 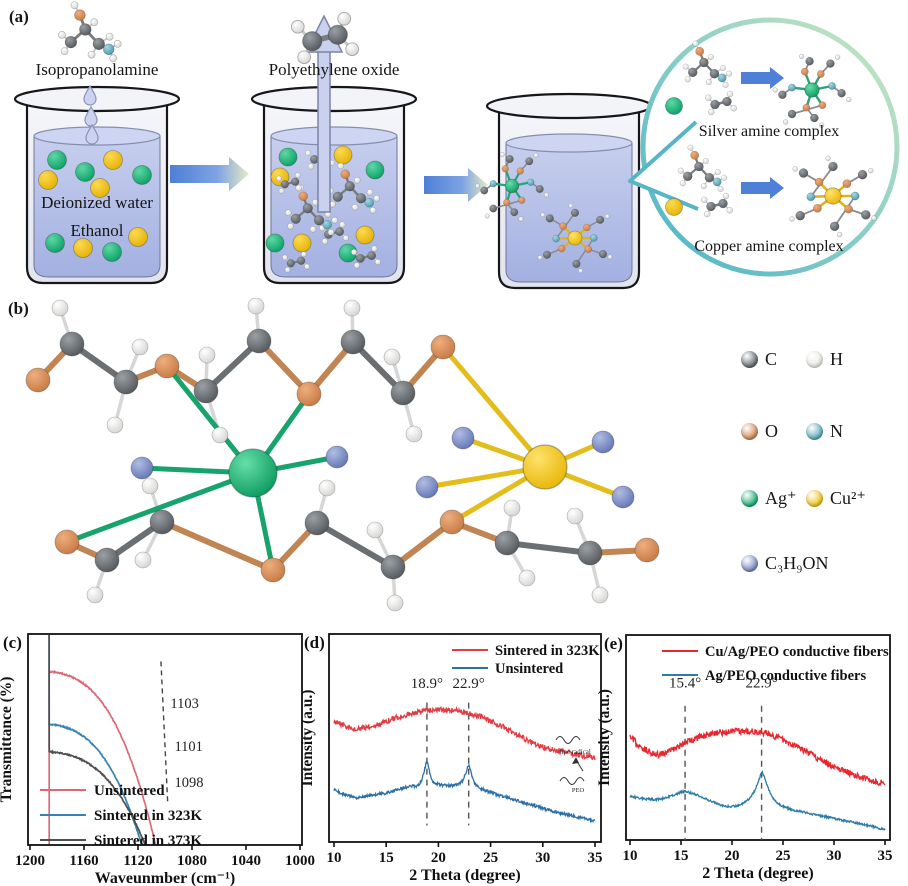 I want to click on svg-text: 1120, so click(x=137, y=861).